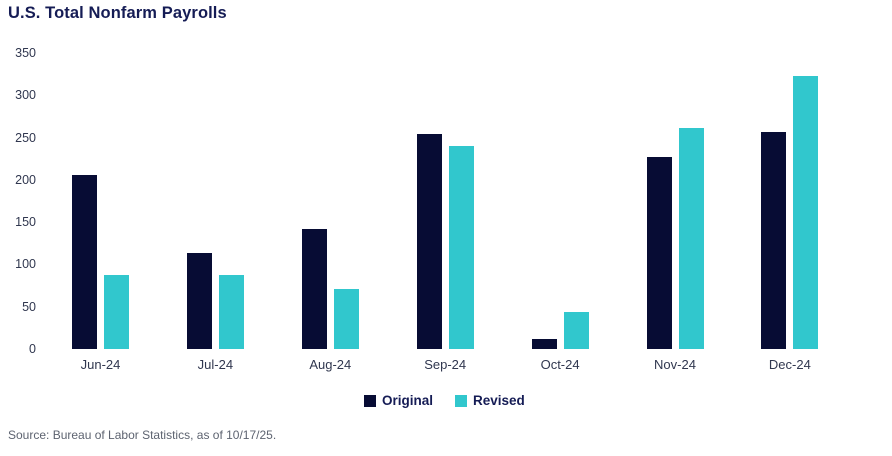 Image resolution: width=892 pixels, height=456 pixels. What do you see at coordinates (117, 13) in the screenshot?
I see `chart-title: U.S. Total Nonfarm Payrolls` at bounding box center [117, 13].